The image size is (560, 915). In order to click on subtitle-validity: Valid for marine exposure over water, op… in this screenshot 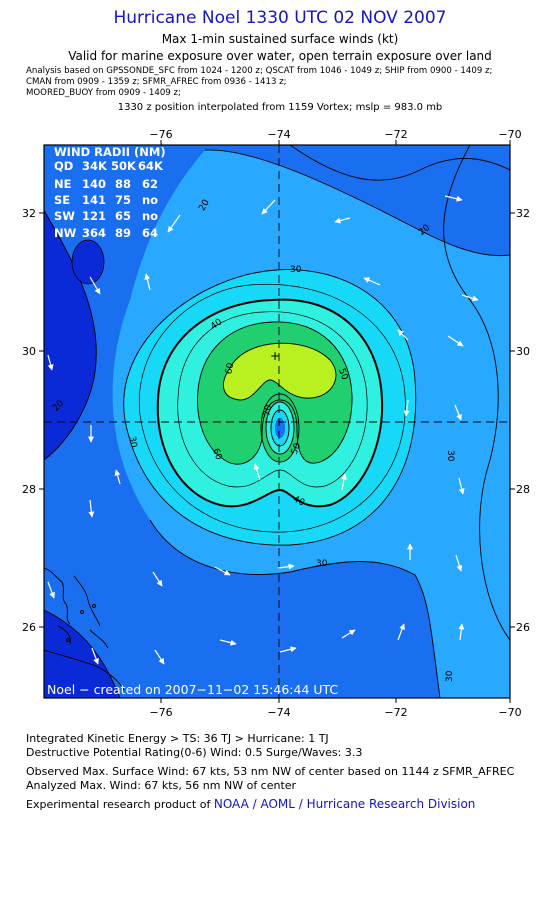, I will do `click(280, 56)`.